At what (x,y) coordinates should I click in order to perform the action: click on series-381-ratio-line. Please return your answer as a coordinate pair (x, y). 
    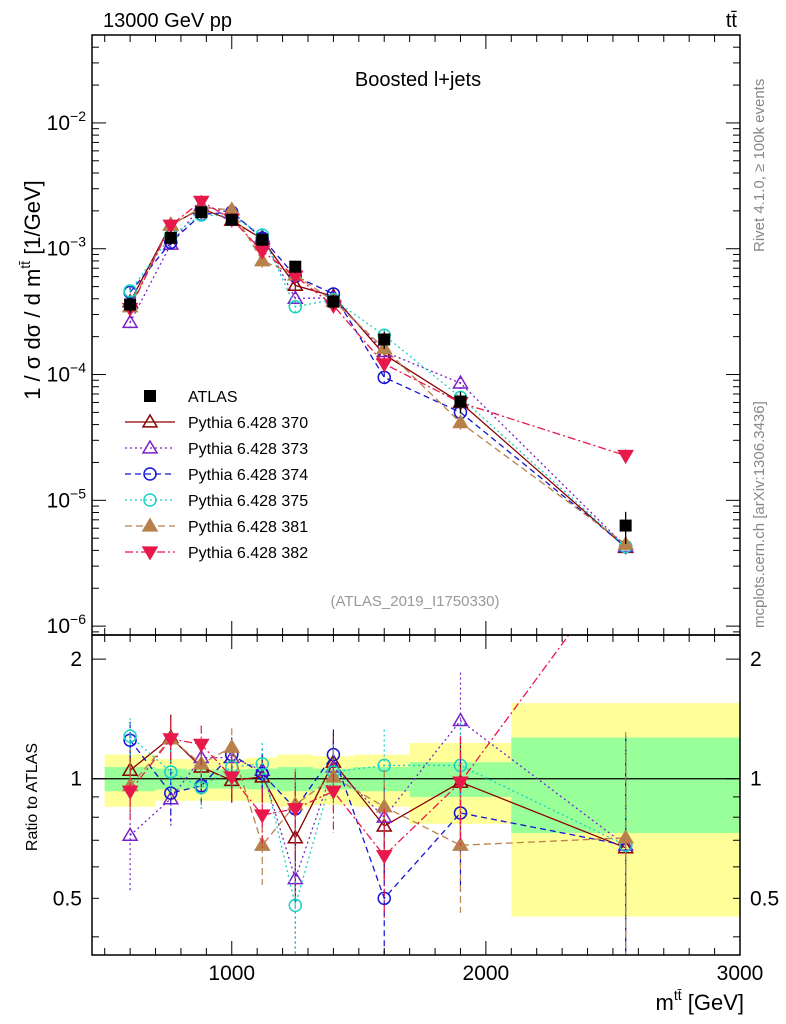
    Looking at the image, I should click on (377, 792).